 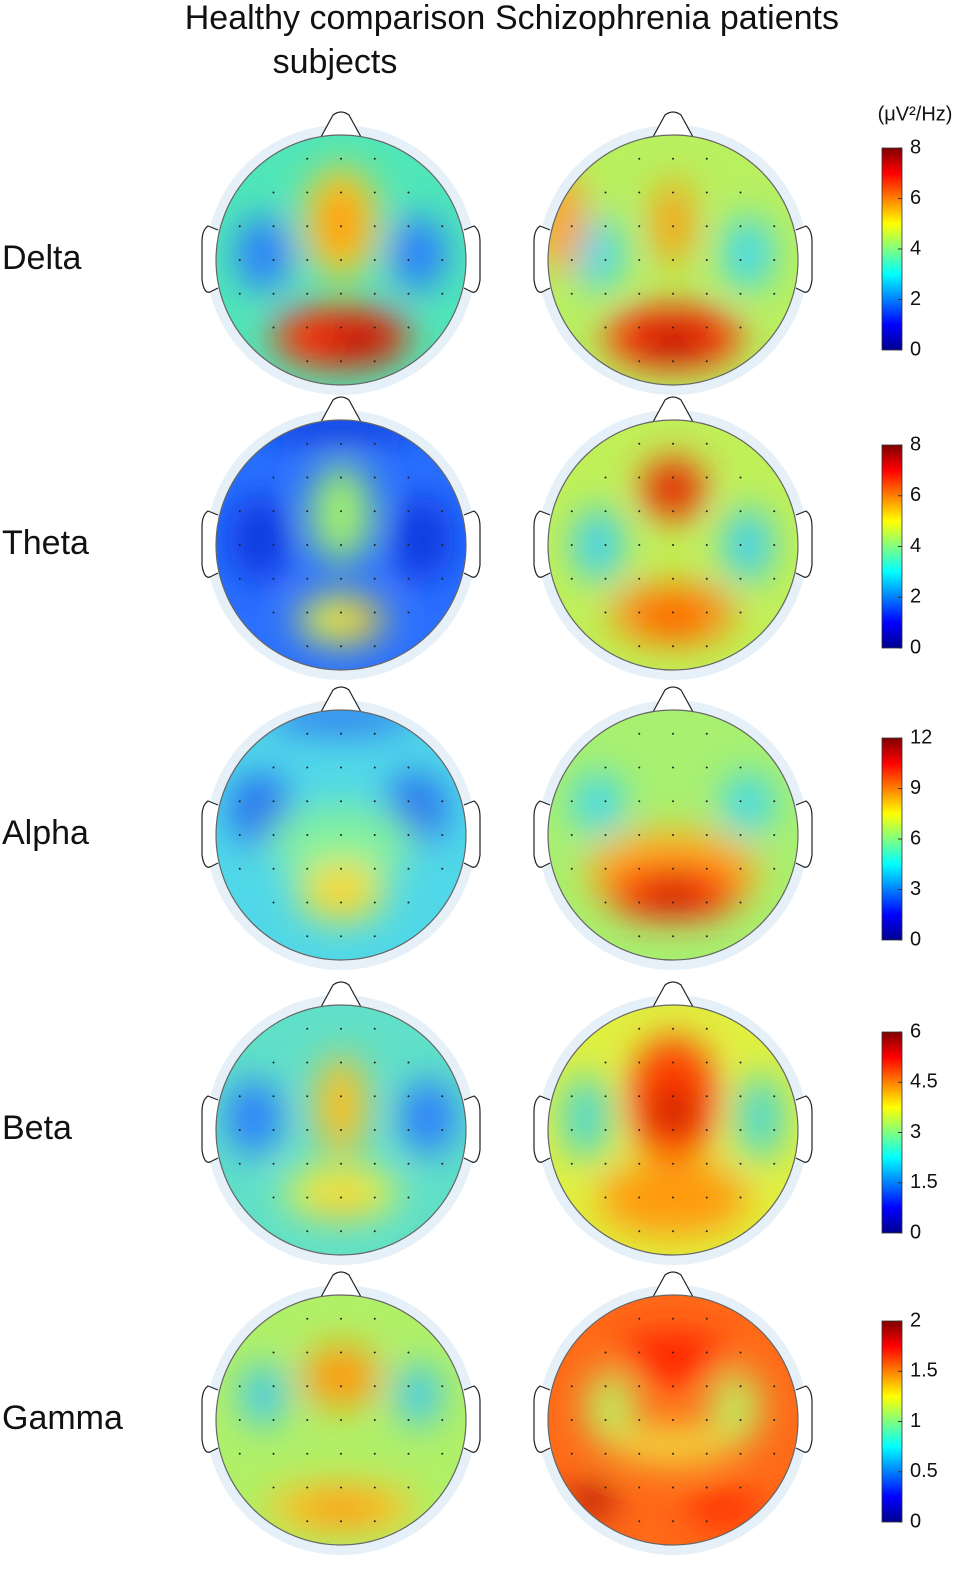 What do you see at coordinates (915, 889) in the screenshot?
I see `colorbar-tick-label: 3` at bounding box center [915, 889].